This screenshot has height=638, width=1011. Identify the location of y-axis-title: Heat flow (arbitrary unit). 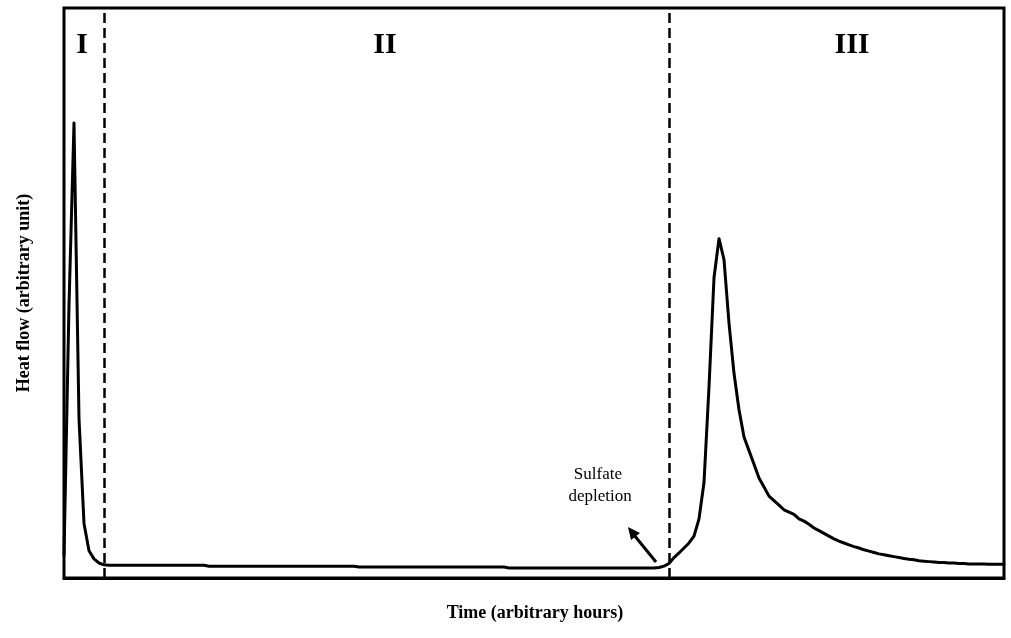
(23, 293).